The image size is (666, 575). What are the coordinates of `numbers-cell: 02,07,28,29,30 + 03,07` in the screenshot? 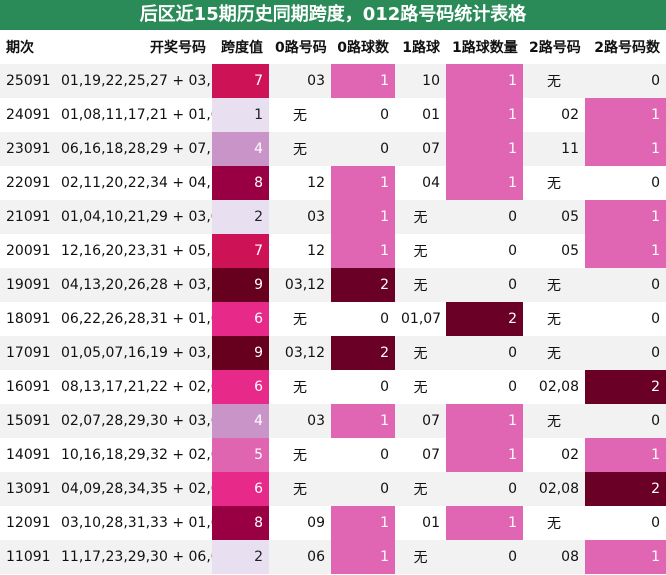 It's located at (133, 421).